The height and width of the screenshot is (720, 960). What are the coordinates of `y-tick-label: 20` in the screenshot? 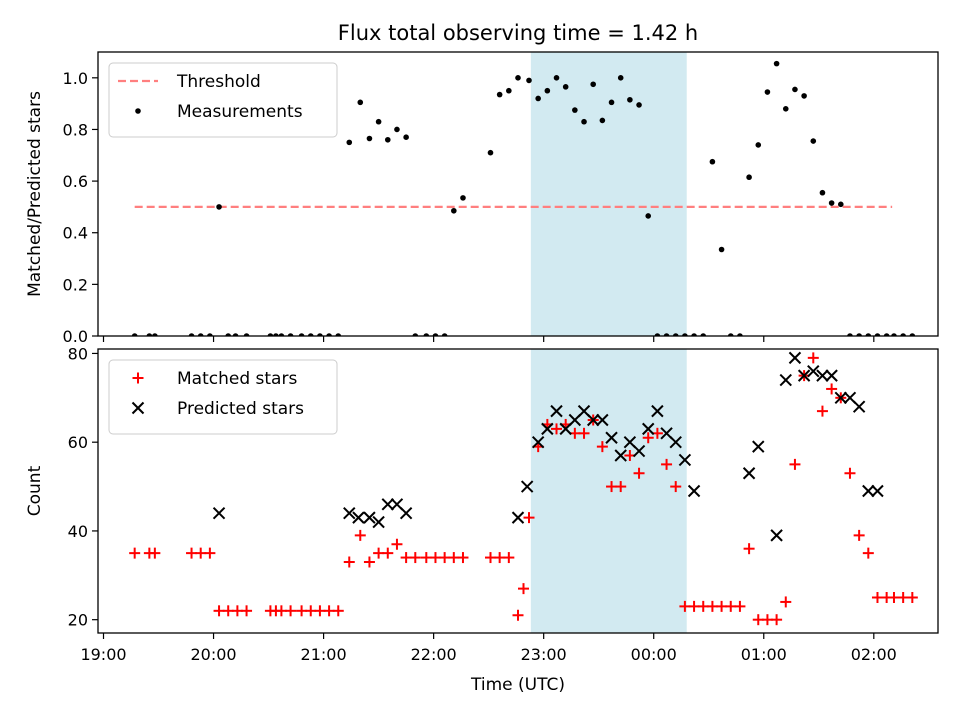 It's located at (78, 620).